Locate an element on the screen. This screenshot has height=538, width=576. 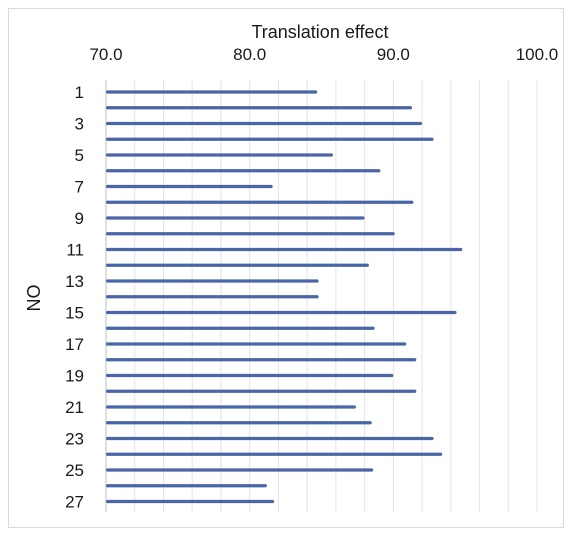
x-axis-title: Translation effect is located at coordinates (319, 32).